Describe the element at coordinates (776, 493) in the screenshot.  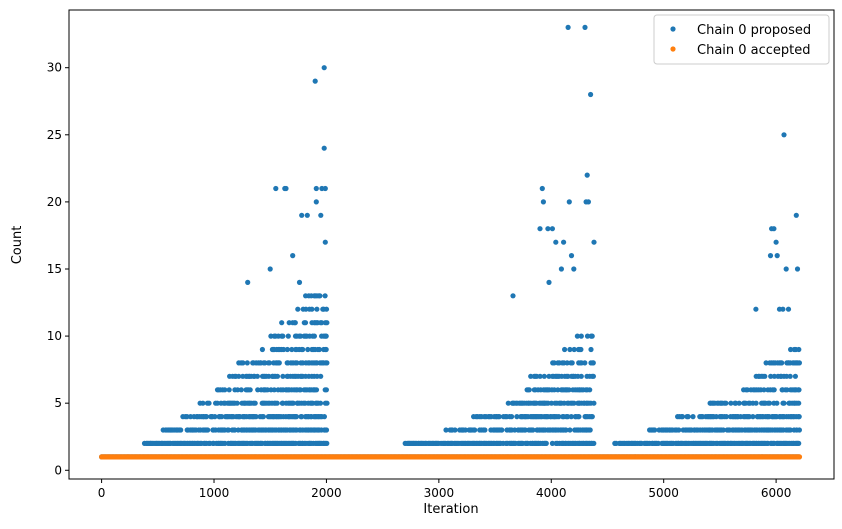
I see `x-tick-label: 6000` at that location.